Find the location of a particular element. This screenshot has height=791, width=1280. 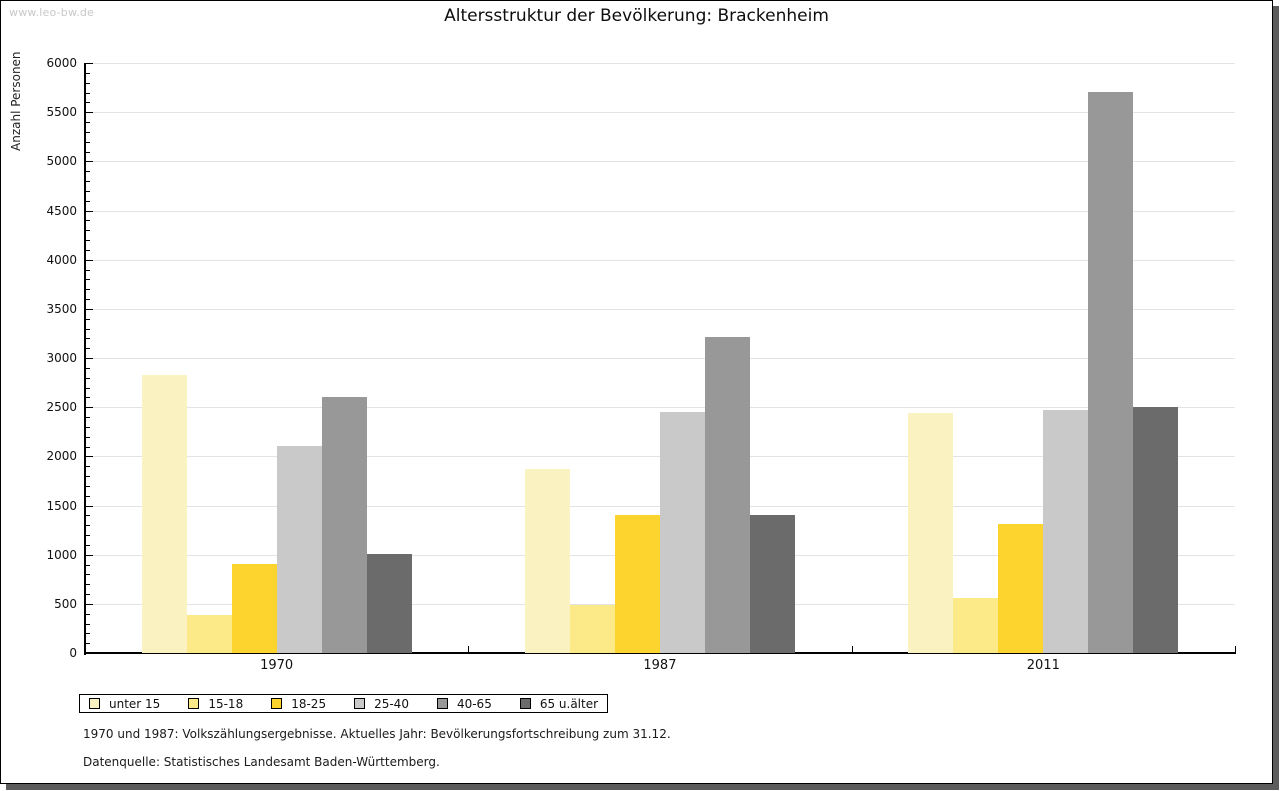

legend-entry: 15-18 is located at coordinates (215, 704).